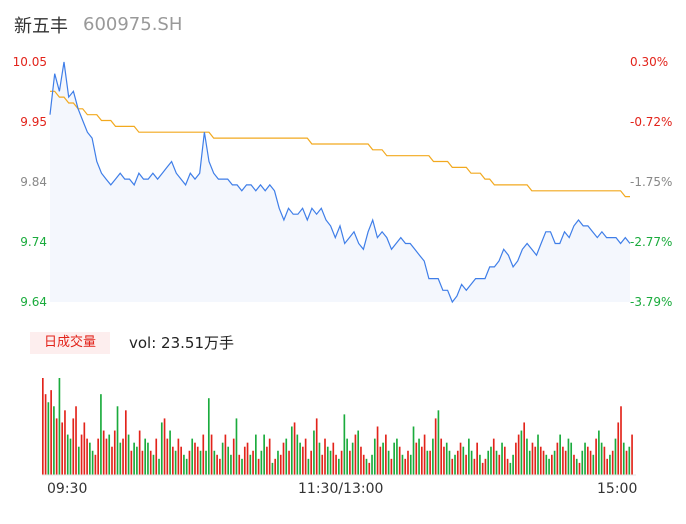 This screenshot has width=686, height=524. What do you see at coordinates (29, 62) in the screenshot?
I see `price-label-top: 10.05` at bounding box center [29, 62].